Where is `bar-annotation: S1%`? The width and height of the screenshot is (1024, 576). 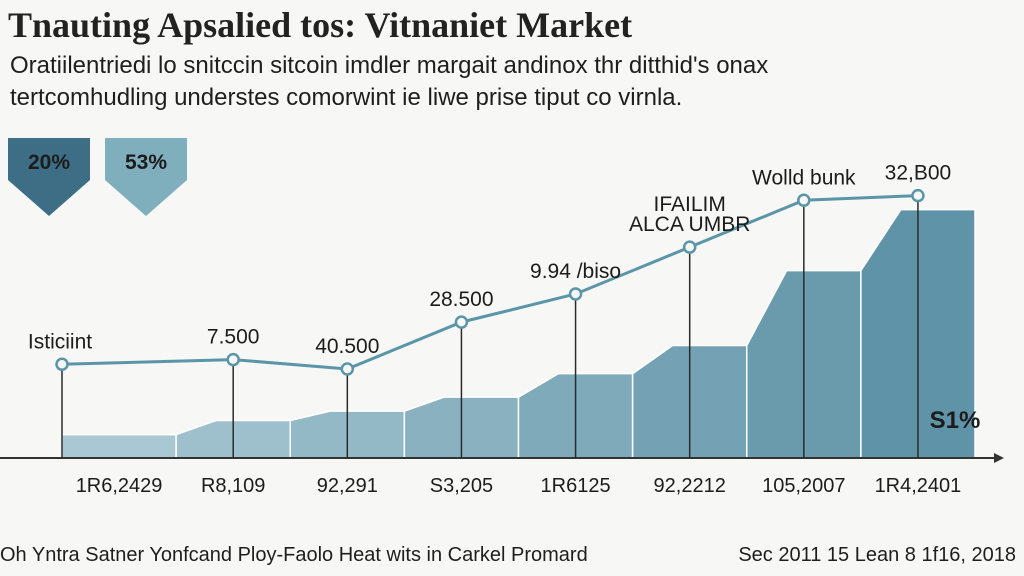 bar-annotation: S1% is located at coordinates (955, 420).